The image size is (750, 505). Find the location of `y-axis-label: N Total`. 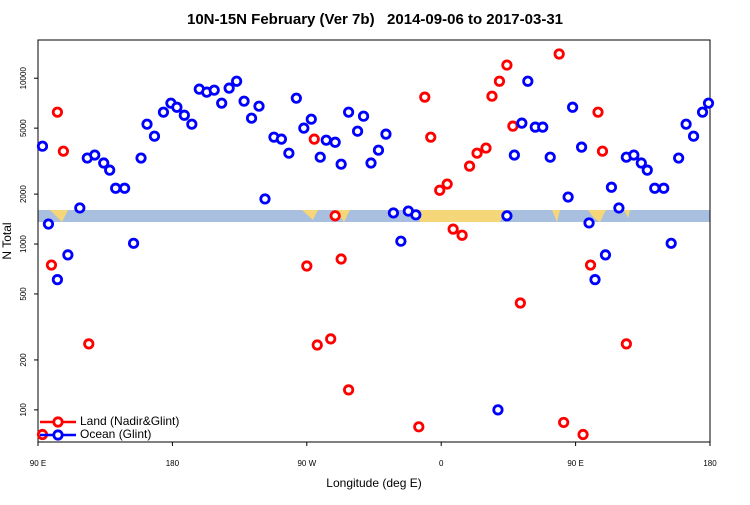

y-axis-label: N Total is located at coordinates (7, 240).